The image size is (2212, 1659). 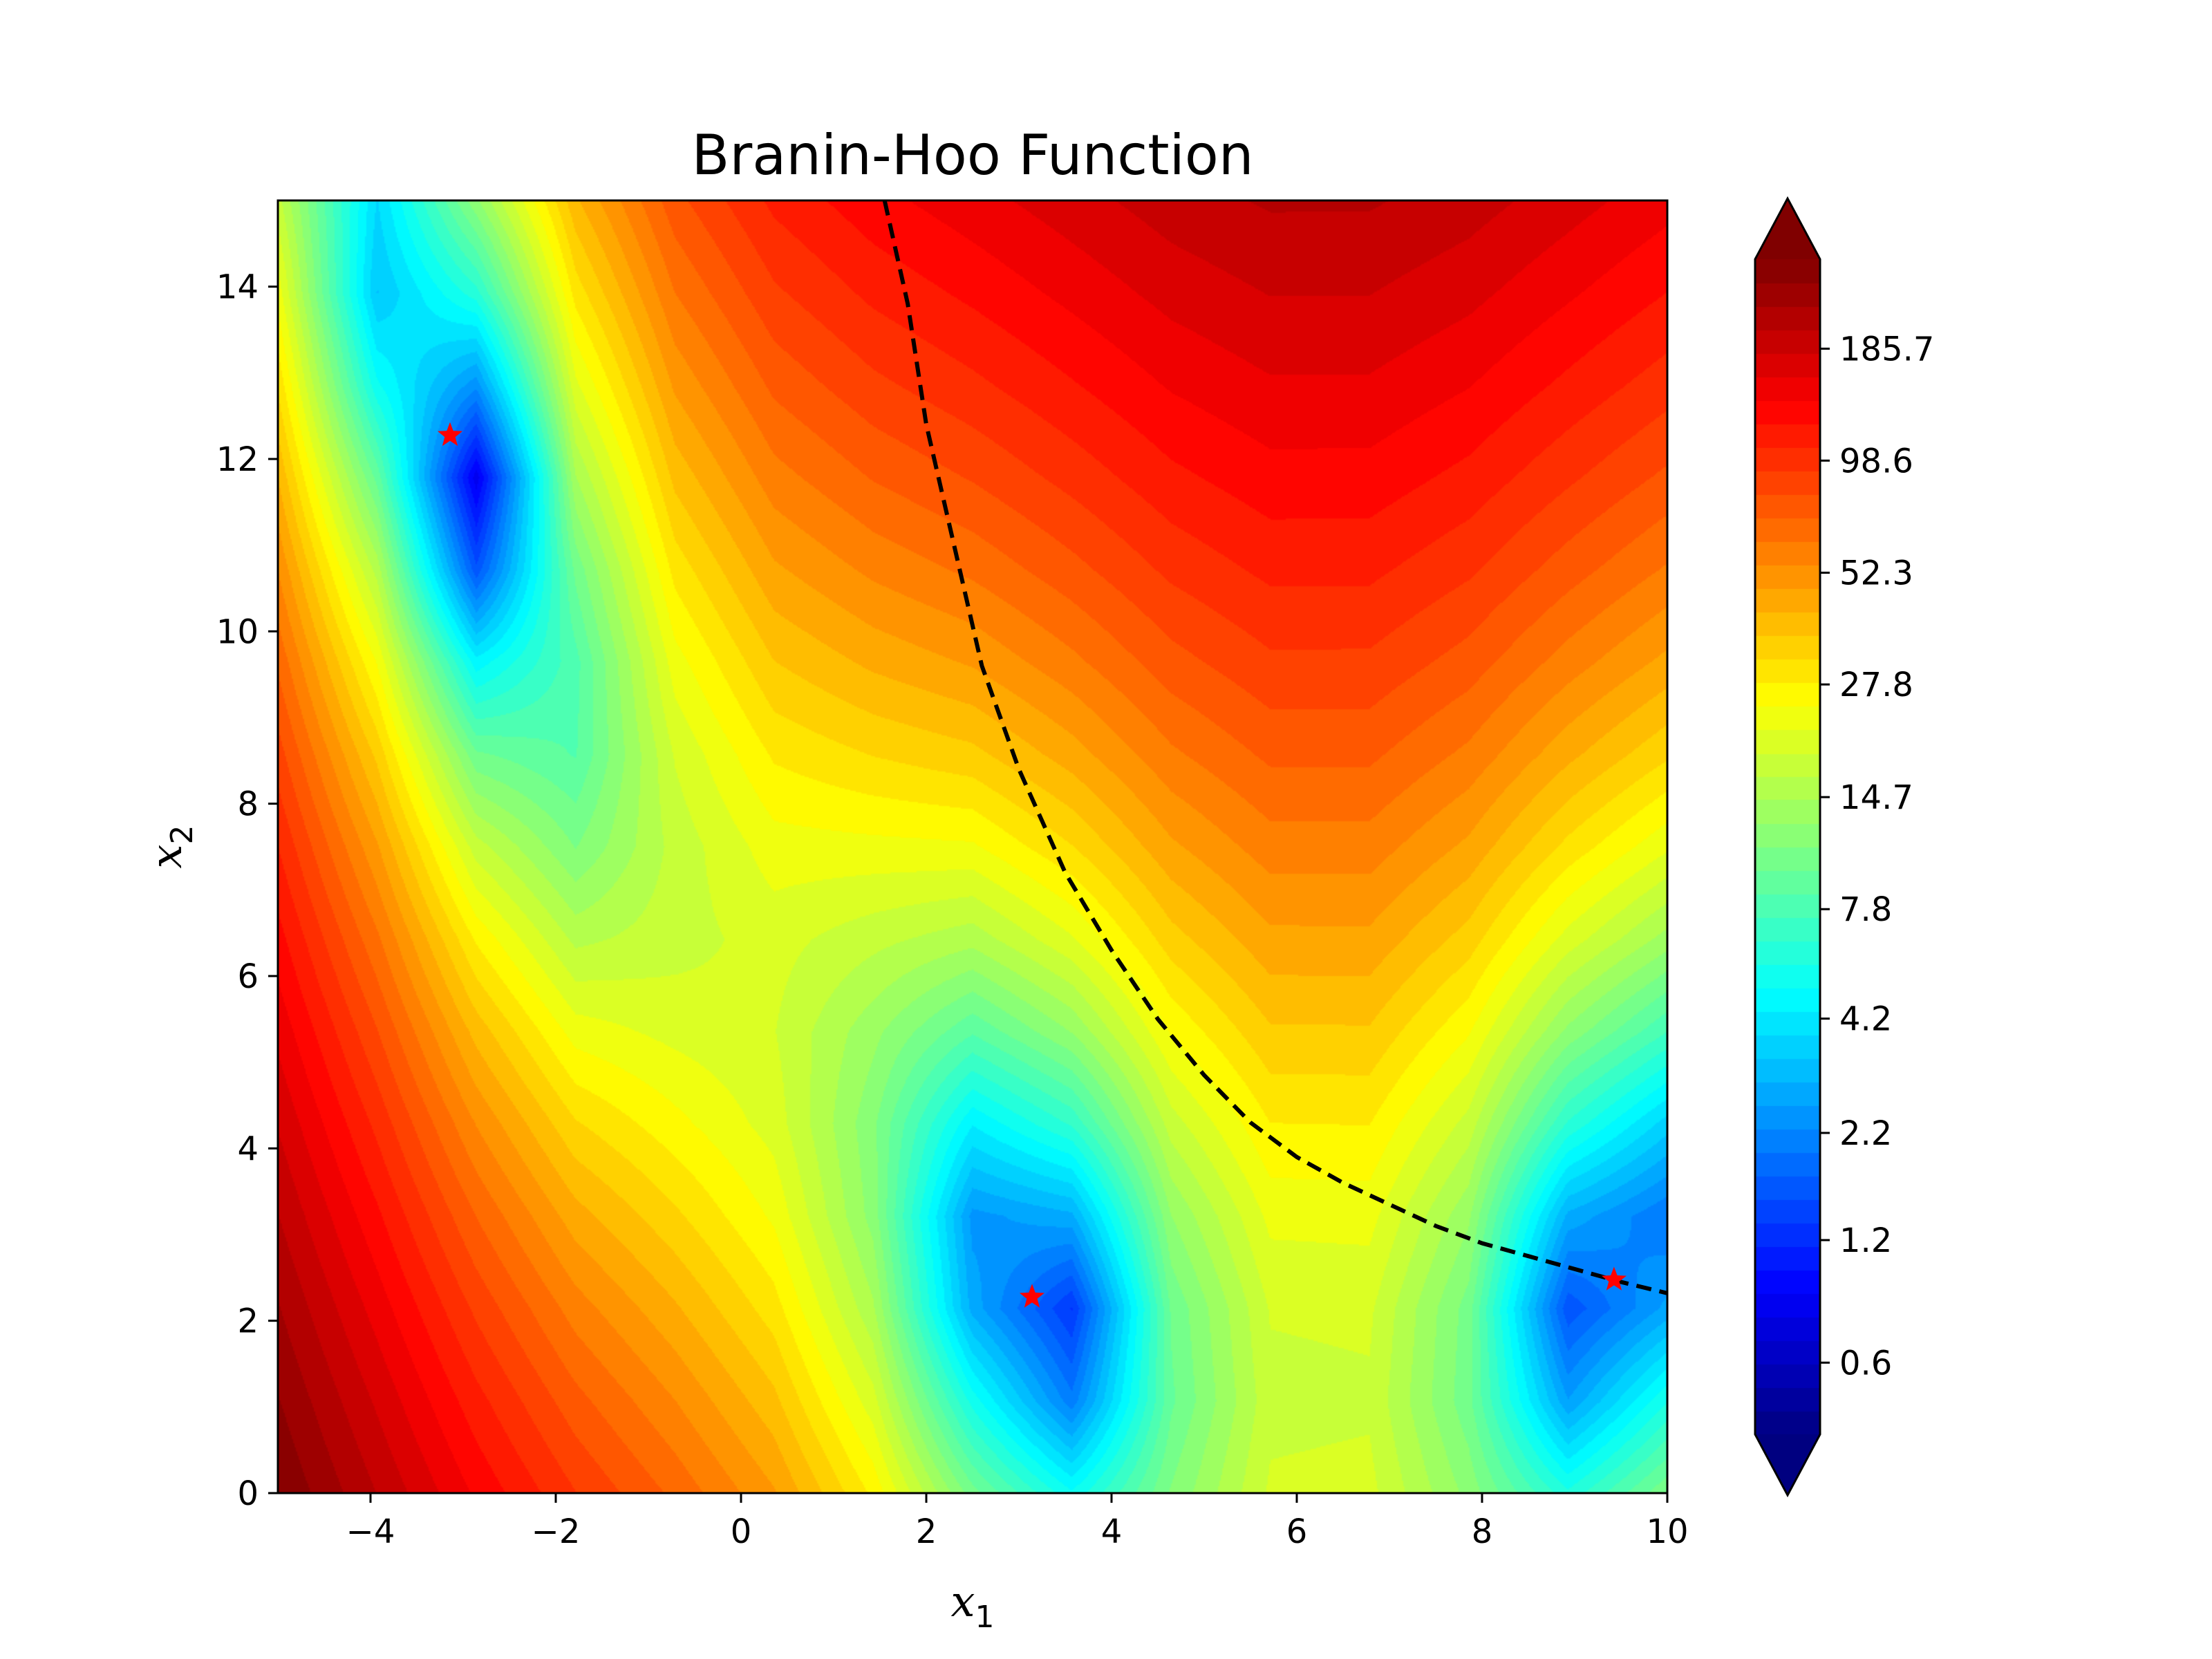 I want to click on x-tick-label: 0, so click(x=742, y=1531).